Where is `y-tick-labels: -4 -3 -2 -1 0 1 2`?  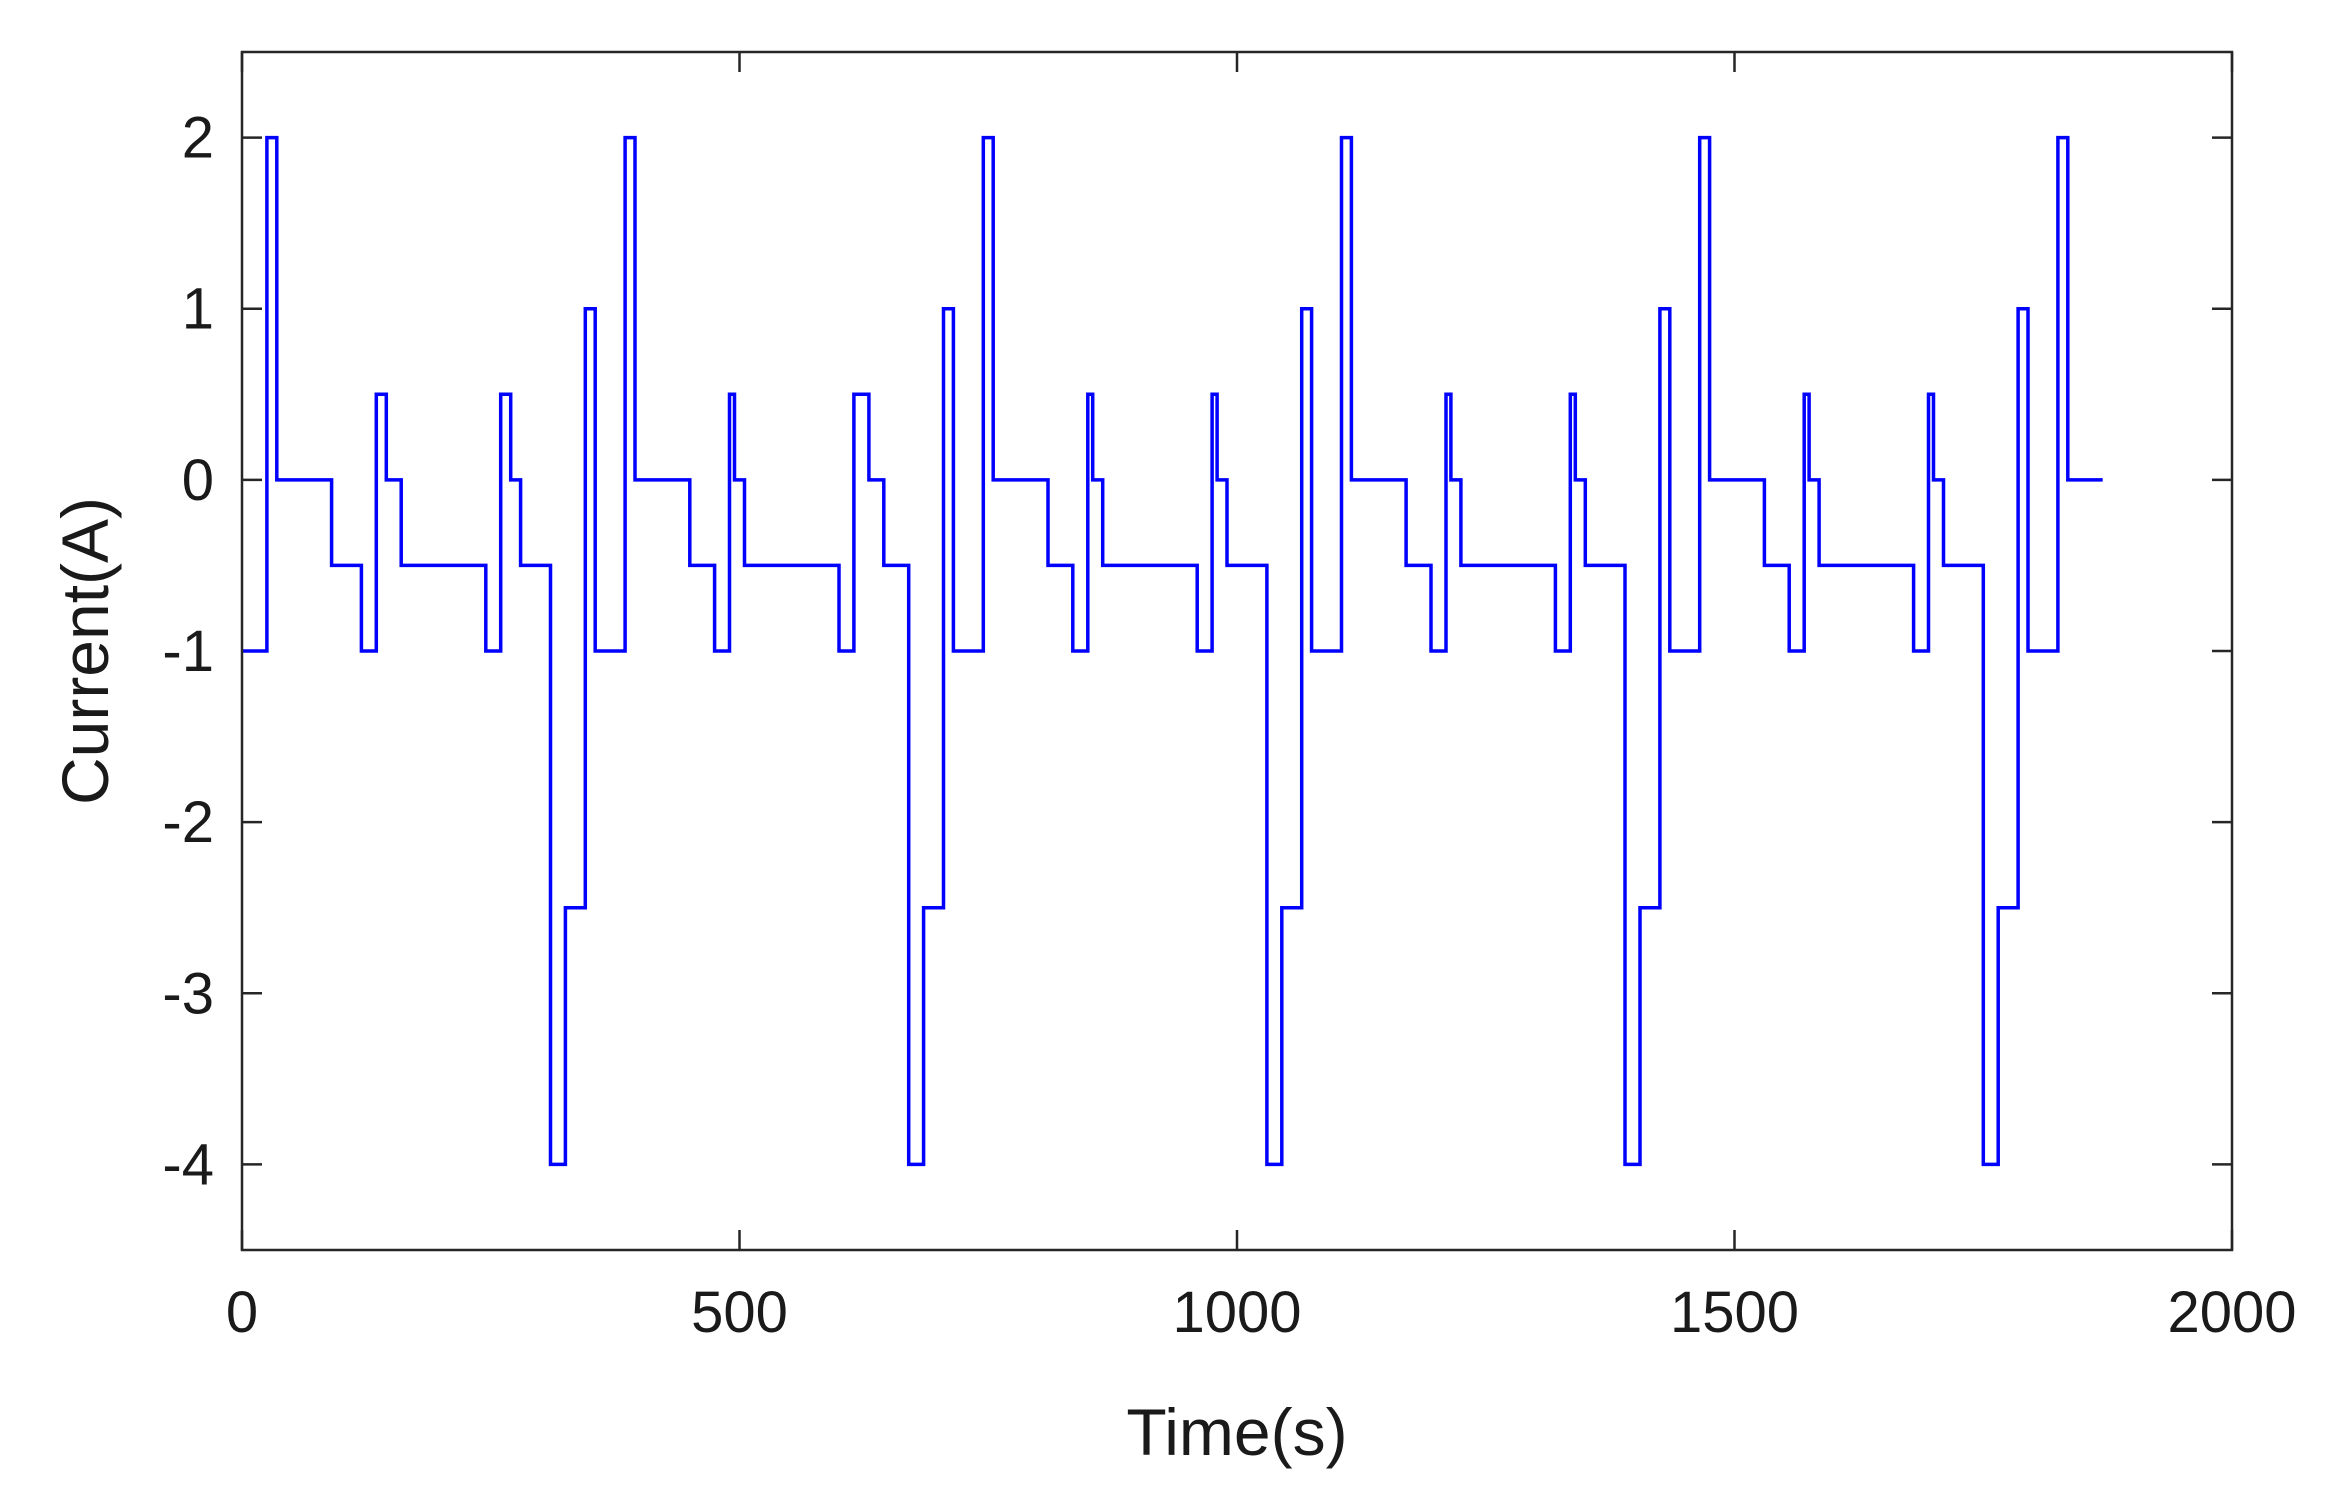 y-tick-labels: -4 -3 -2 -1 0 1 2 is located at coordinates (188, 652).